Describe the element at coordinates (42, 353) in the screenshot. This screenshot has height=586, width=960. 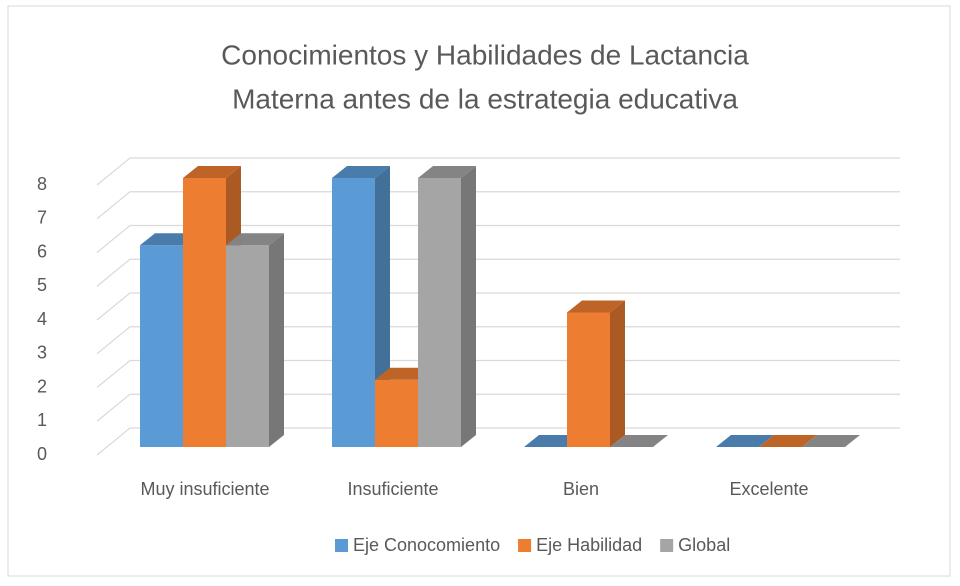
I see `y-tick-label: 3` at that location.